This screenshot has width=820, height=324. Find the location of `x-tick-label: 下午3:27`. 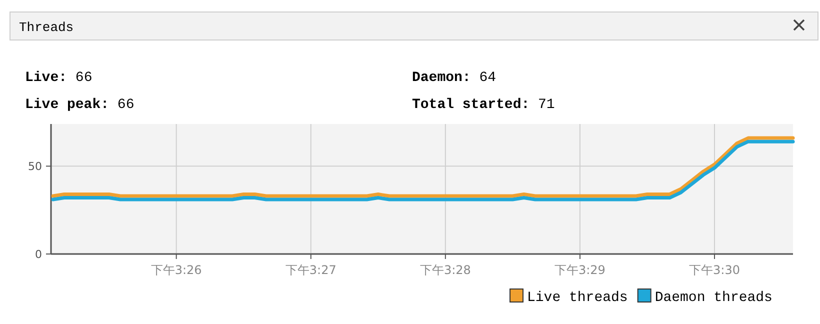

x-tick-label: 下午3:27 is located at coordinates (310, 270).